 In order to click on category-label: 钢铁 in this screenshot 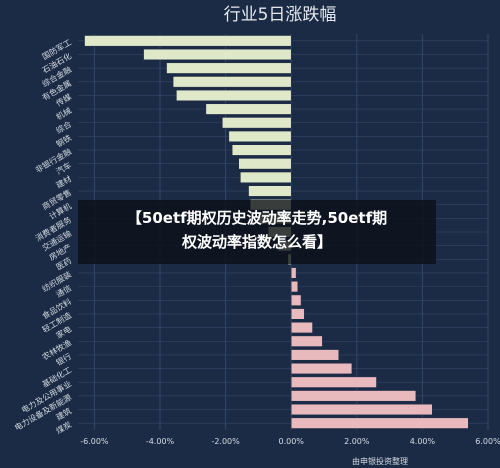, I will do `click(63, 140)`.